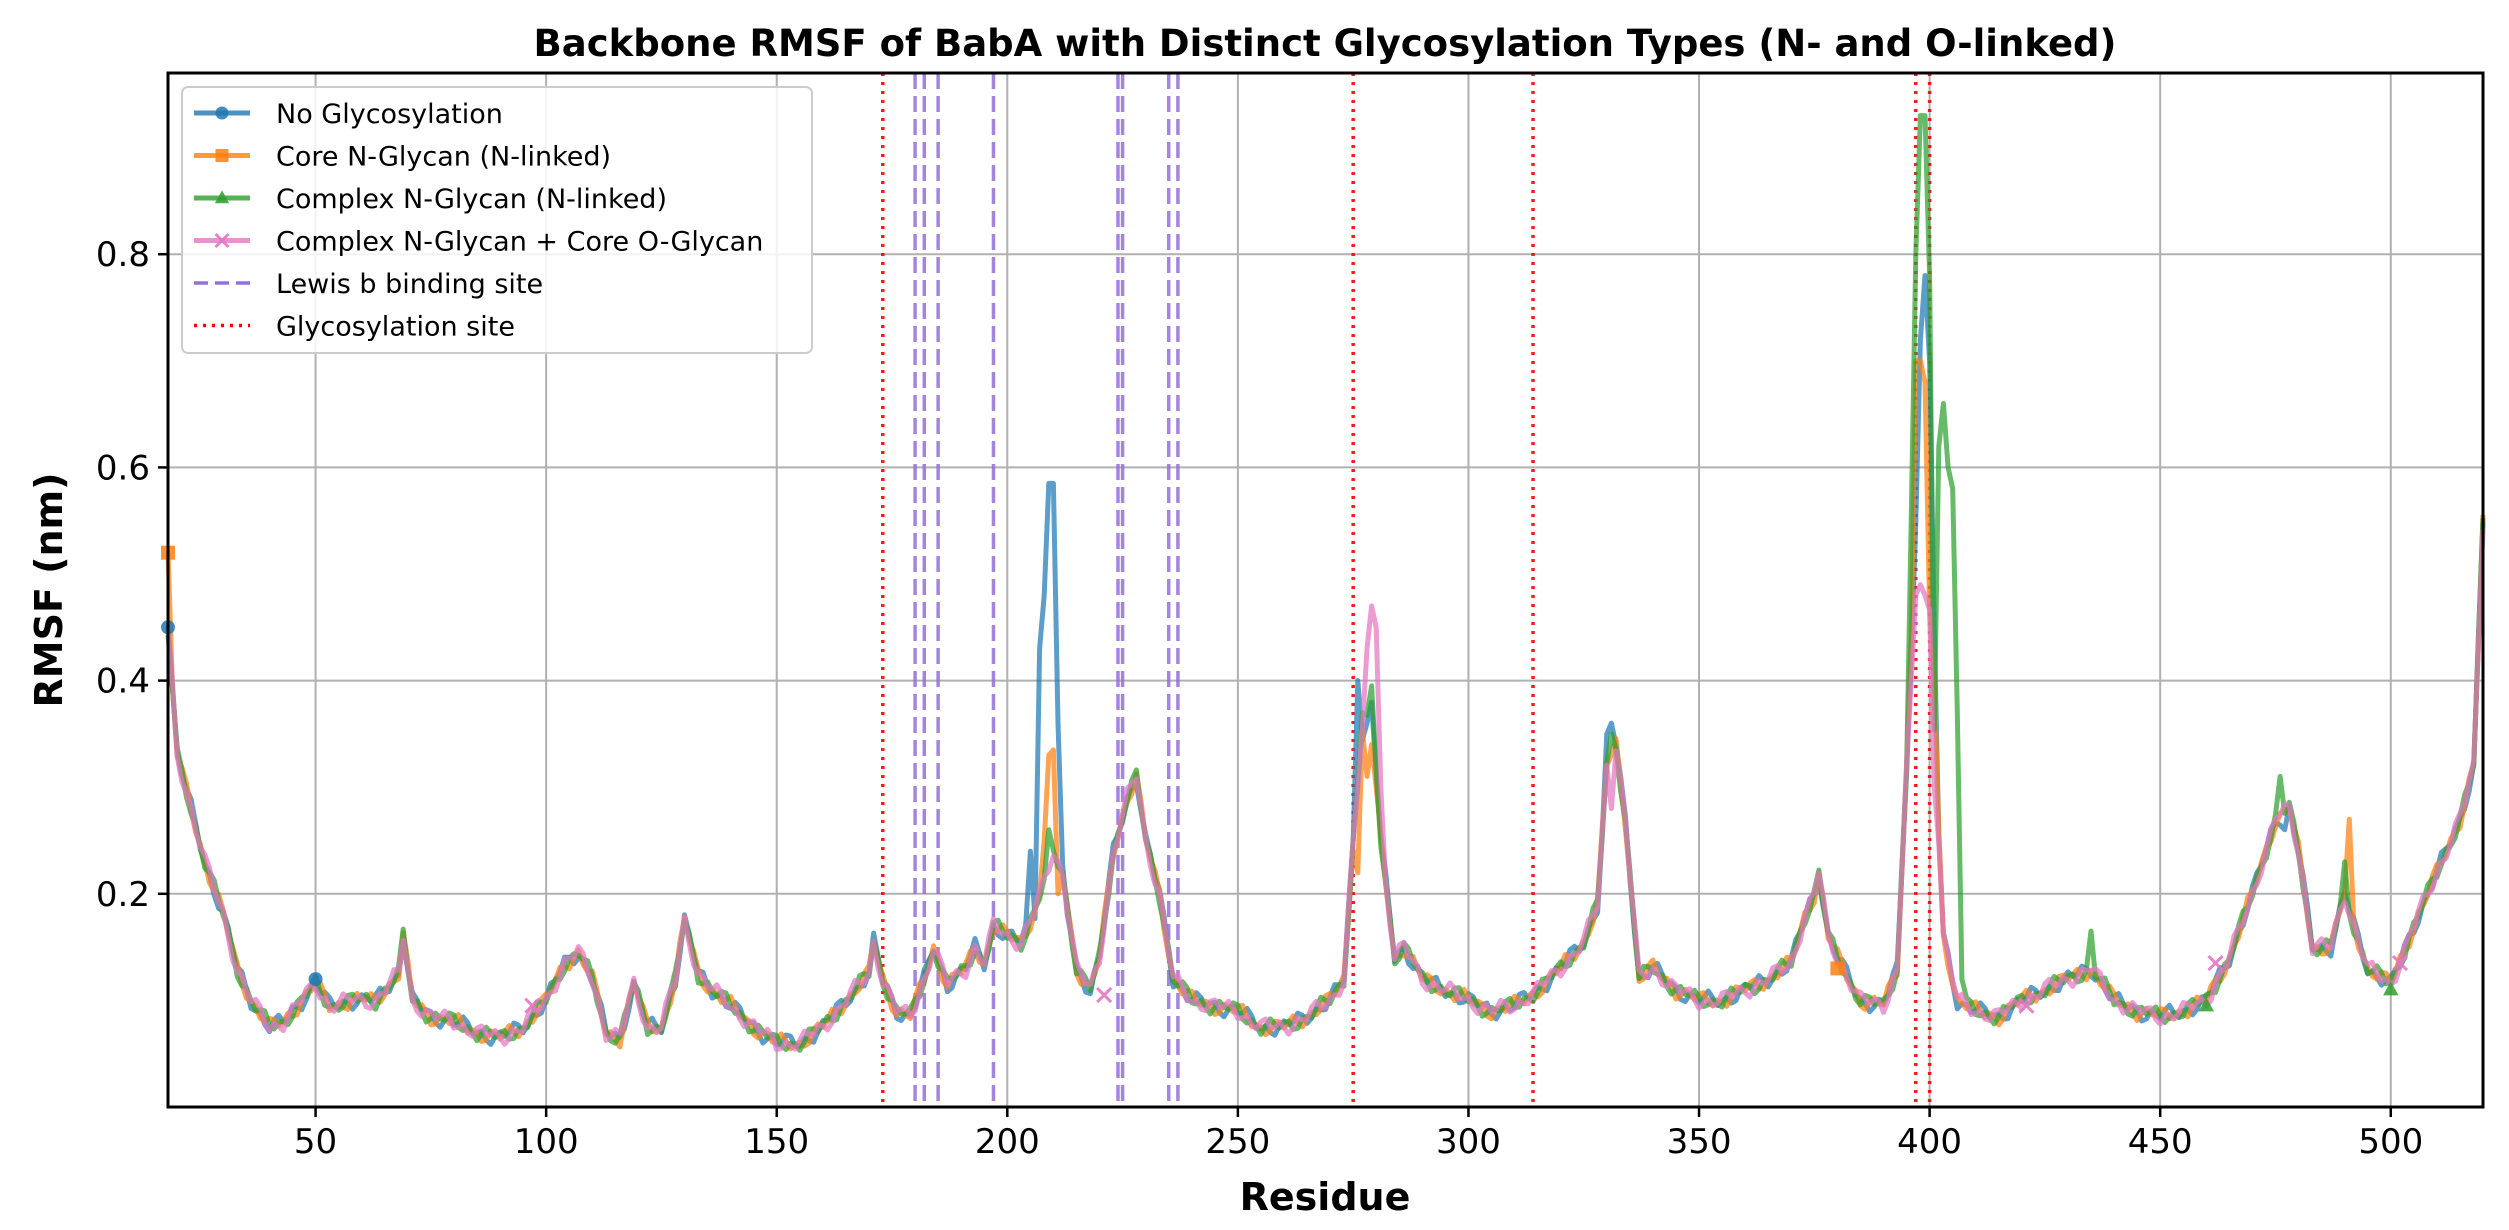 The height and width of the screenshot is (1230, 2509). Describe the element at coordinates (1237, 1142) in the screenshot. I see `x-tick-label: 250` at that location.